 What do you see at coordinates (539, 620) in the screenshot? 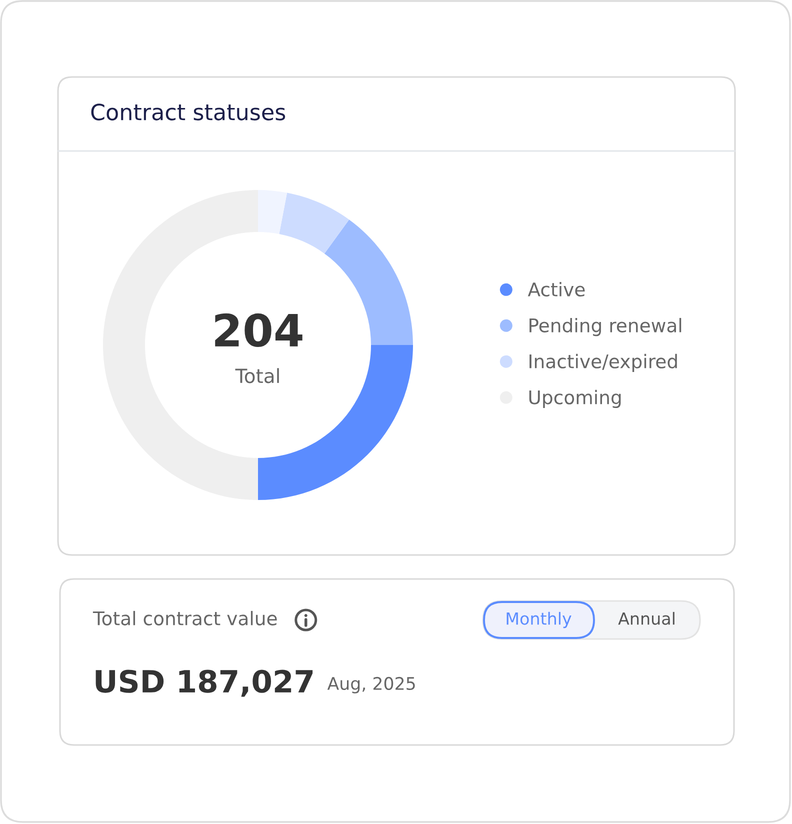
I see `text: Monthly` at bounding box center [539, 620].